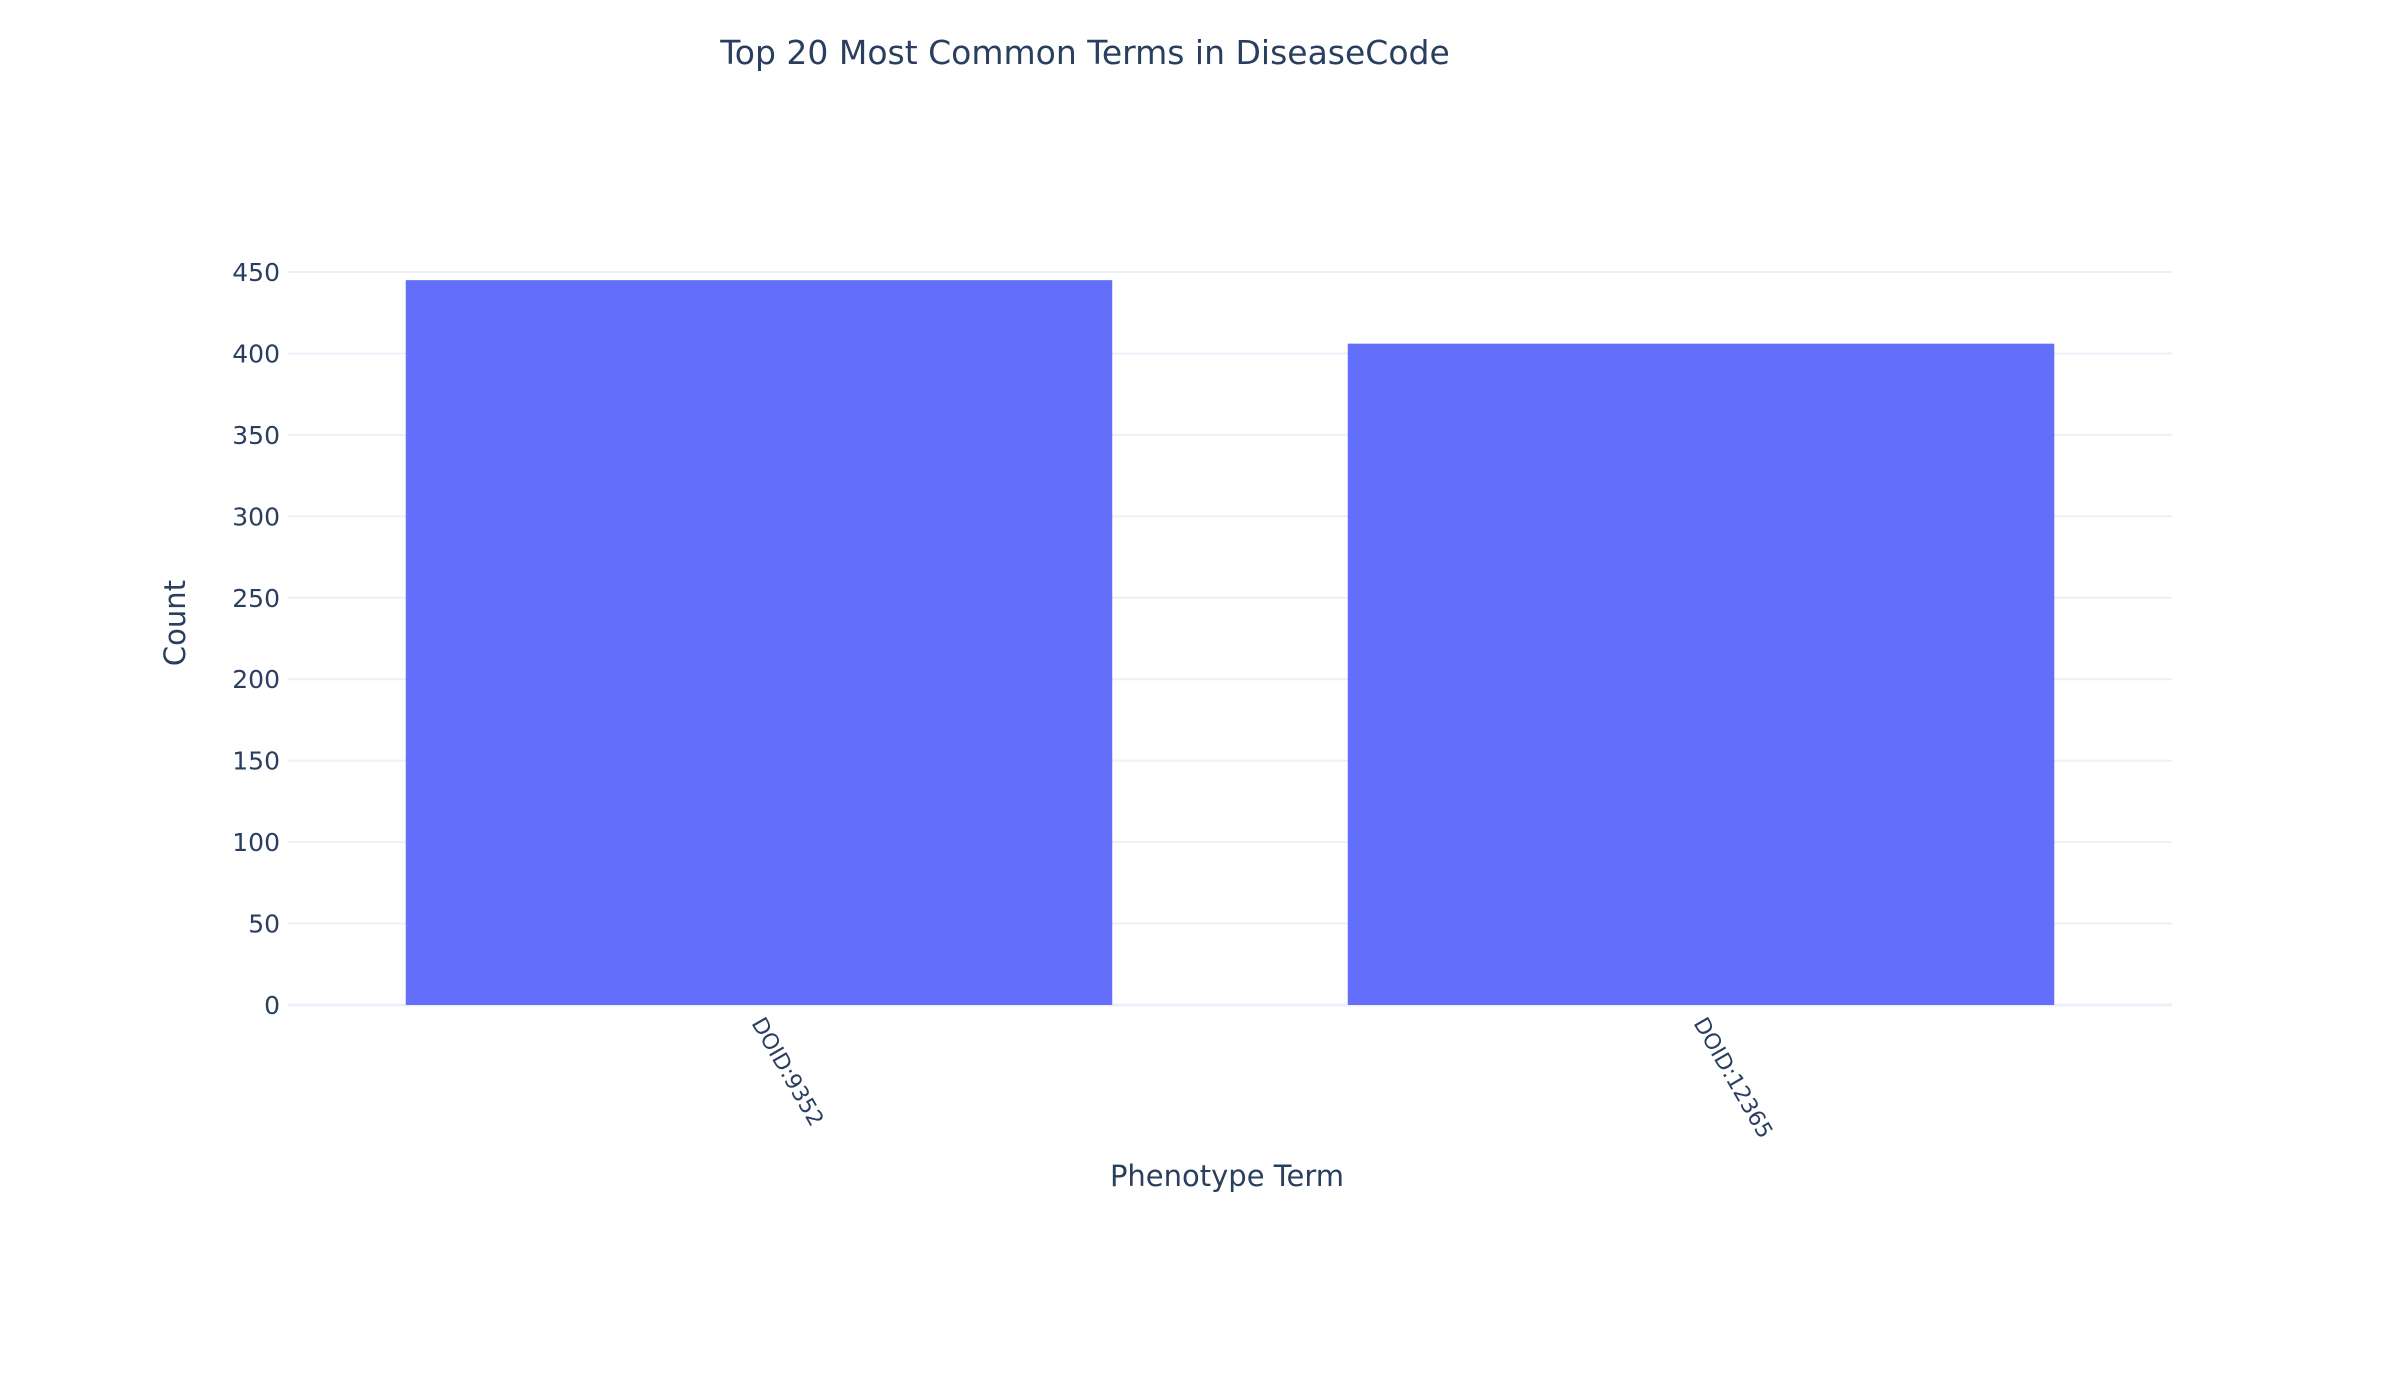 The height and width of the screenshot is (1400, 2400). What do you see at coordinates (256, 598) in the screenshot?
I see `y-tick-label: 250` at bounding box center [256, 598].